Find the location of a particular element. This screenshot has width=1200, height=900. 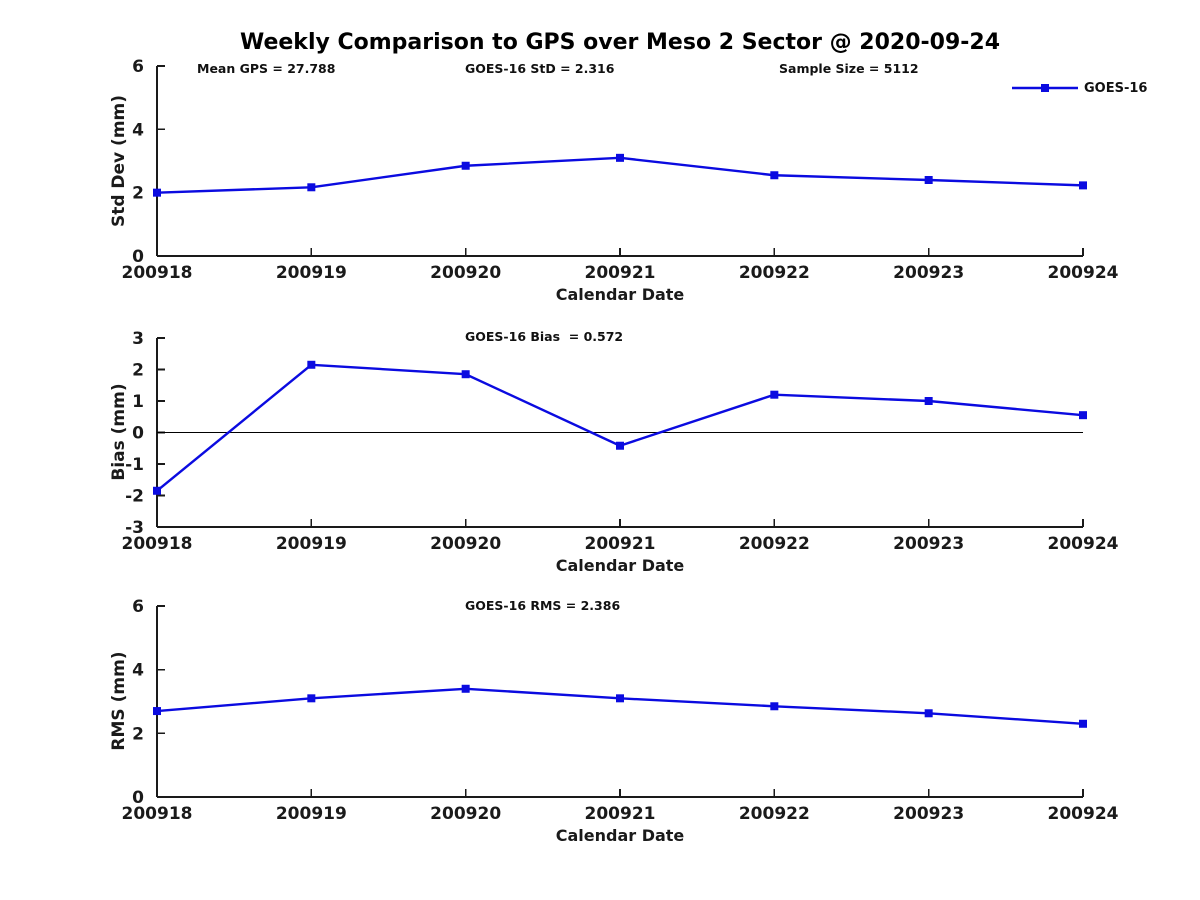

annotation-goes16-std: GOES-16 StD = 2.316 is located at coordinates (540, 68).